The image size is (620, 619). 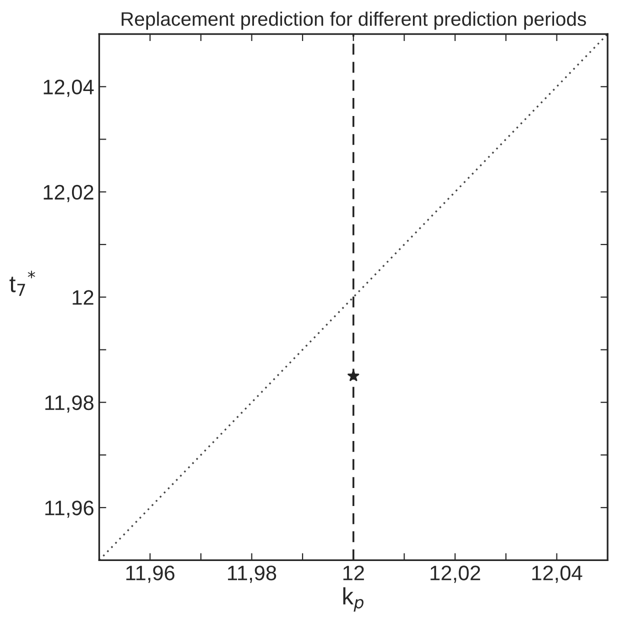 What do you see at coordinates (557, 574) in the screenshot?
I see `x-tick-label: 12,04` at bounding box center [557, 574].